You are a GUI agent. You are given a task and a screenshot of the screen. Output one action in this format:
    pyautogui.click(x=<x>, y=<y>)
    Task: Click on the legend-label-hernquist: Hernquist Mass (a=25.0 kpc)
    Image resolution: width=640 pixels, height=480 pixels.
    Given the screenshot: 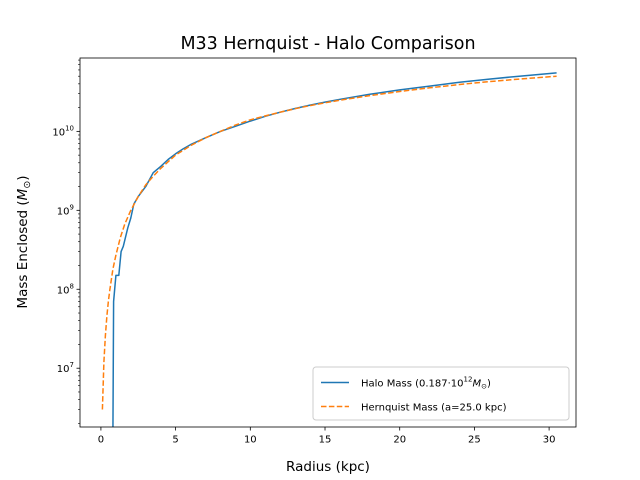 What is the action you would take?
    pyautogui.click(x=434, y=408)
    